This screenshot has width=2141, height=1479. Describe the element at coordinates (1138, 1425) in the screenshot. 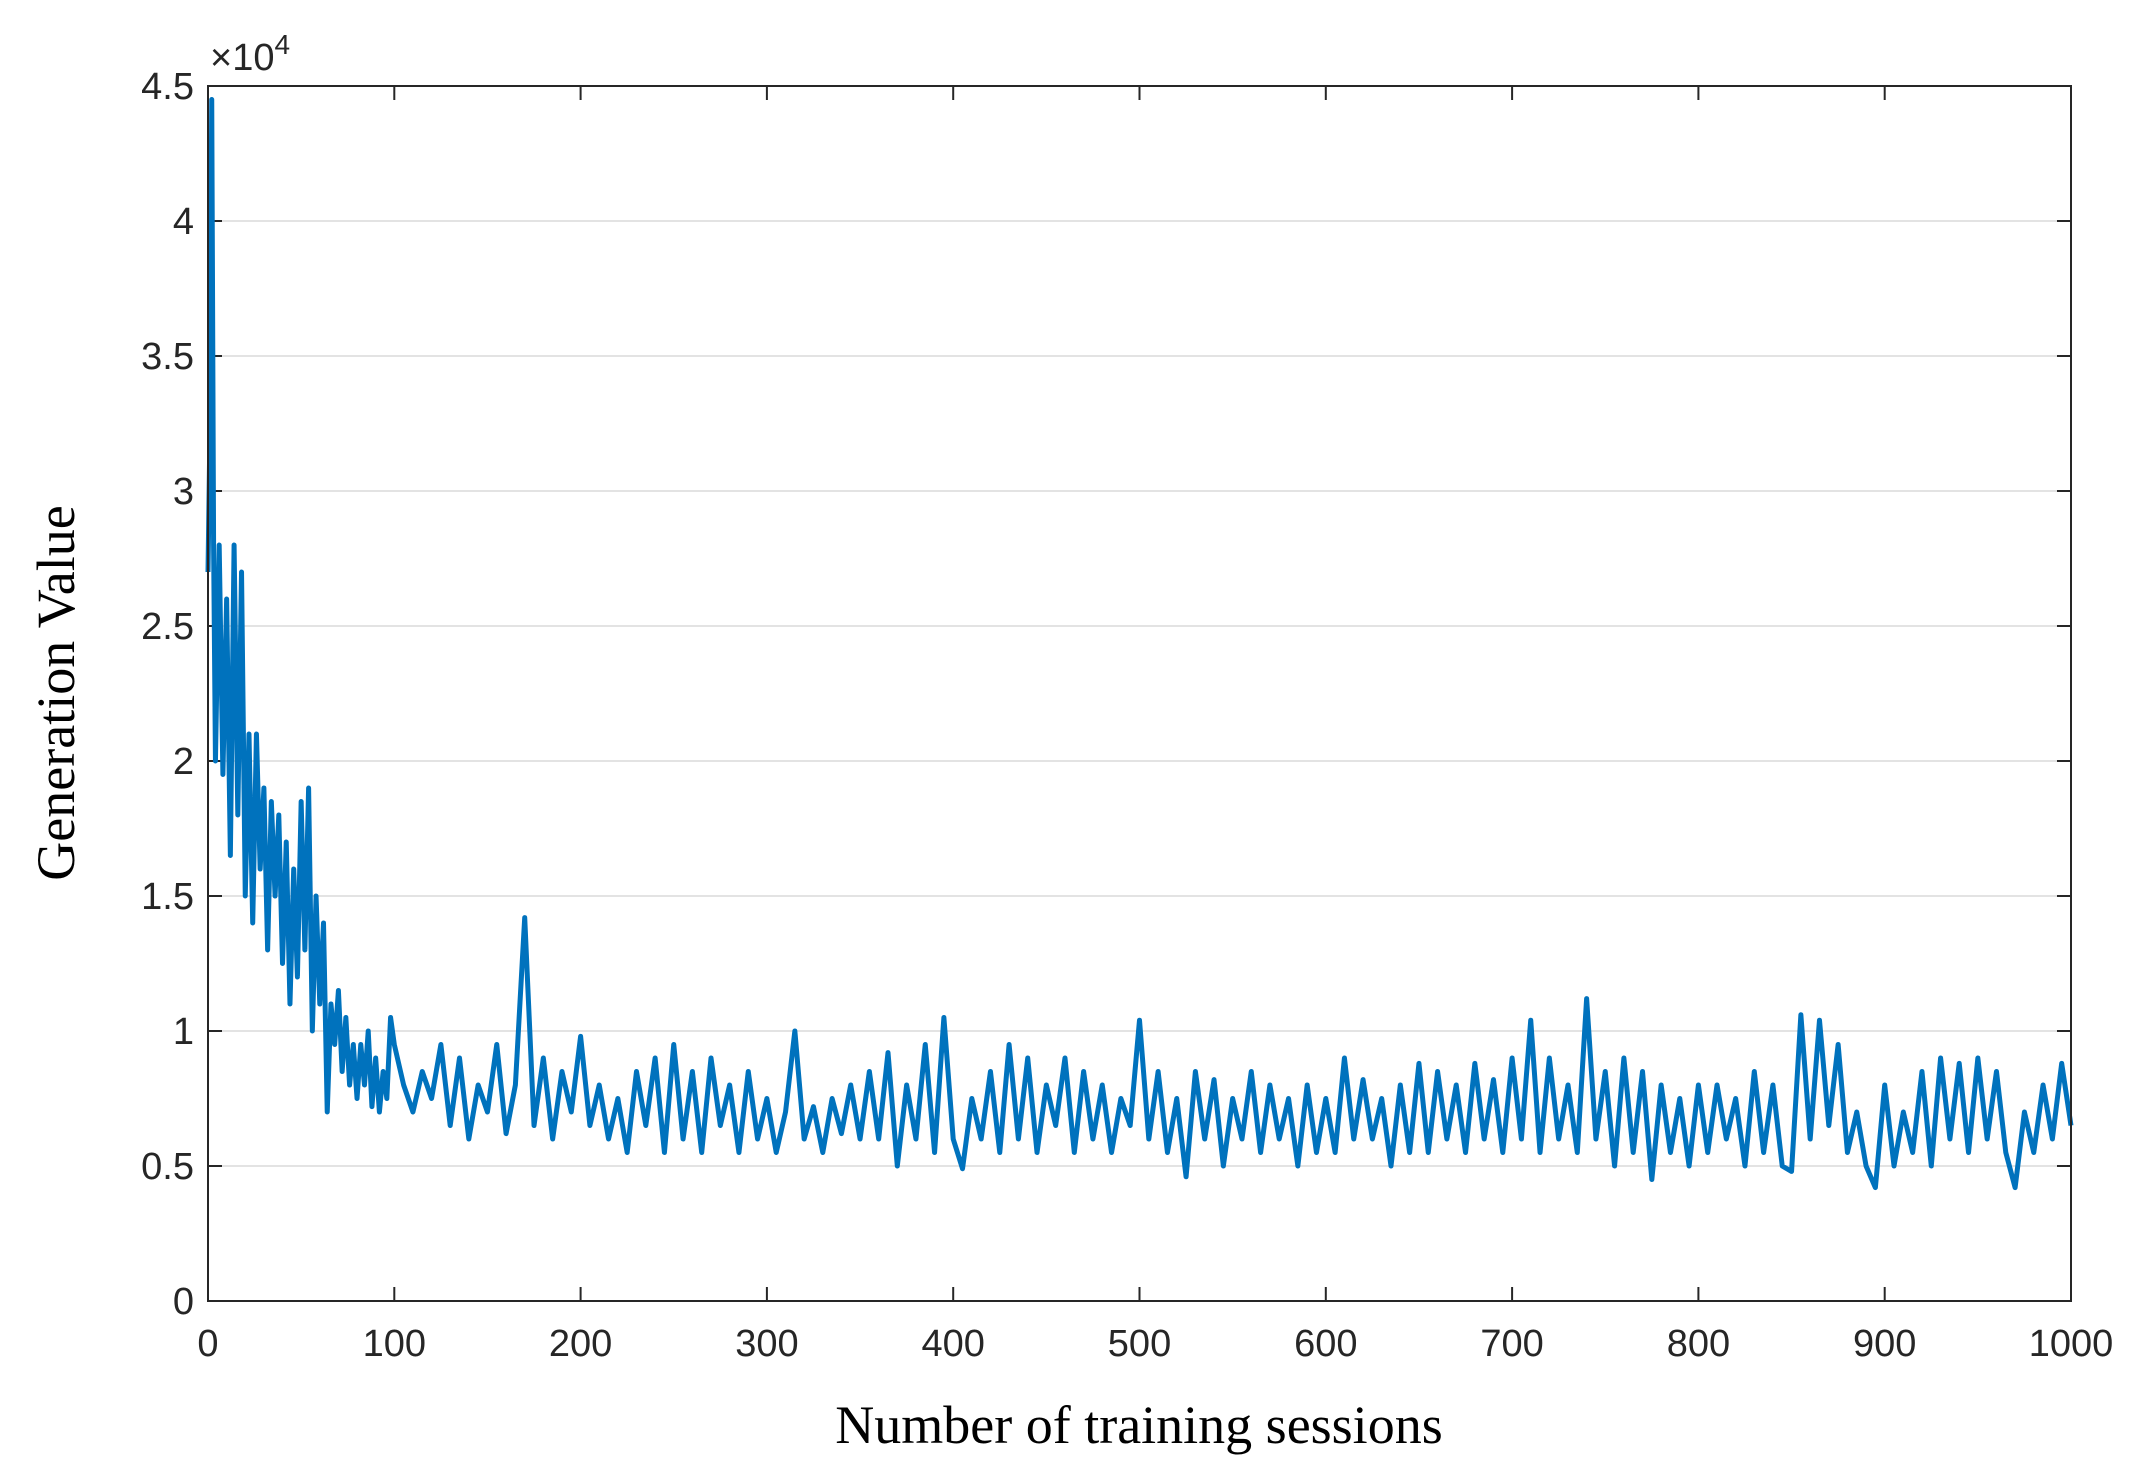

I see `x-axis-label: Number of training sessions` at that location.